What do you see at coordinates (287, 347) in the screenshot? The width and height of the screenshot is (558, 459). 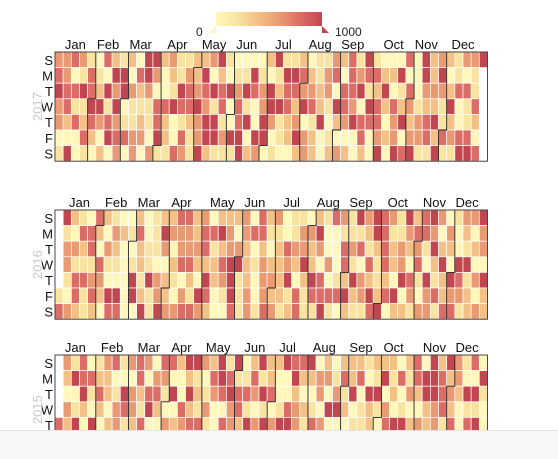 I see `month-label: Jul` at bounding box center [287, 347].